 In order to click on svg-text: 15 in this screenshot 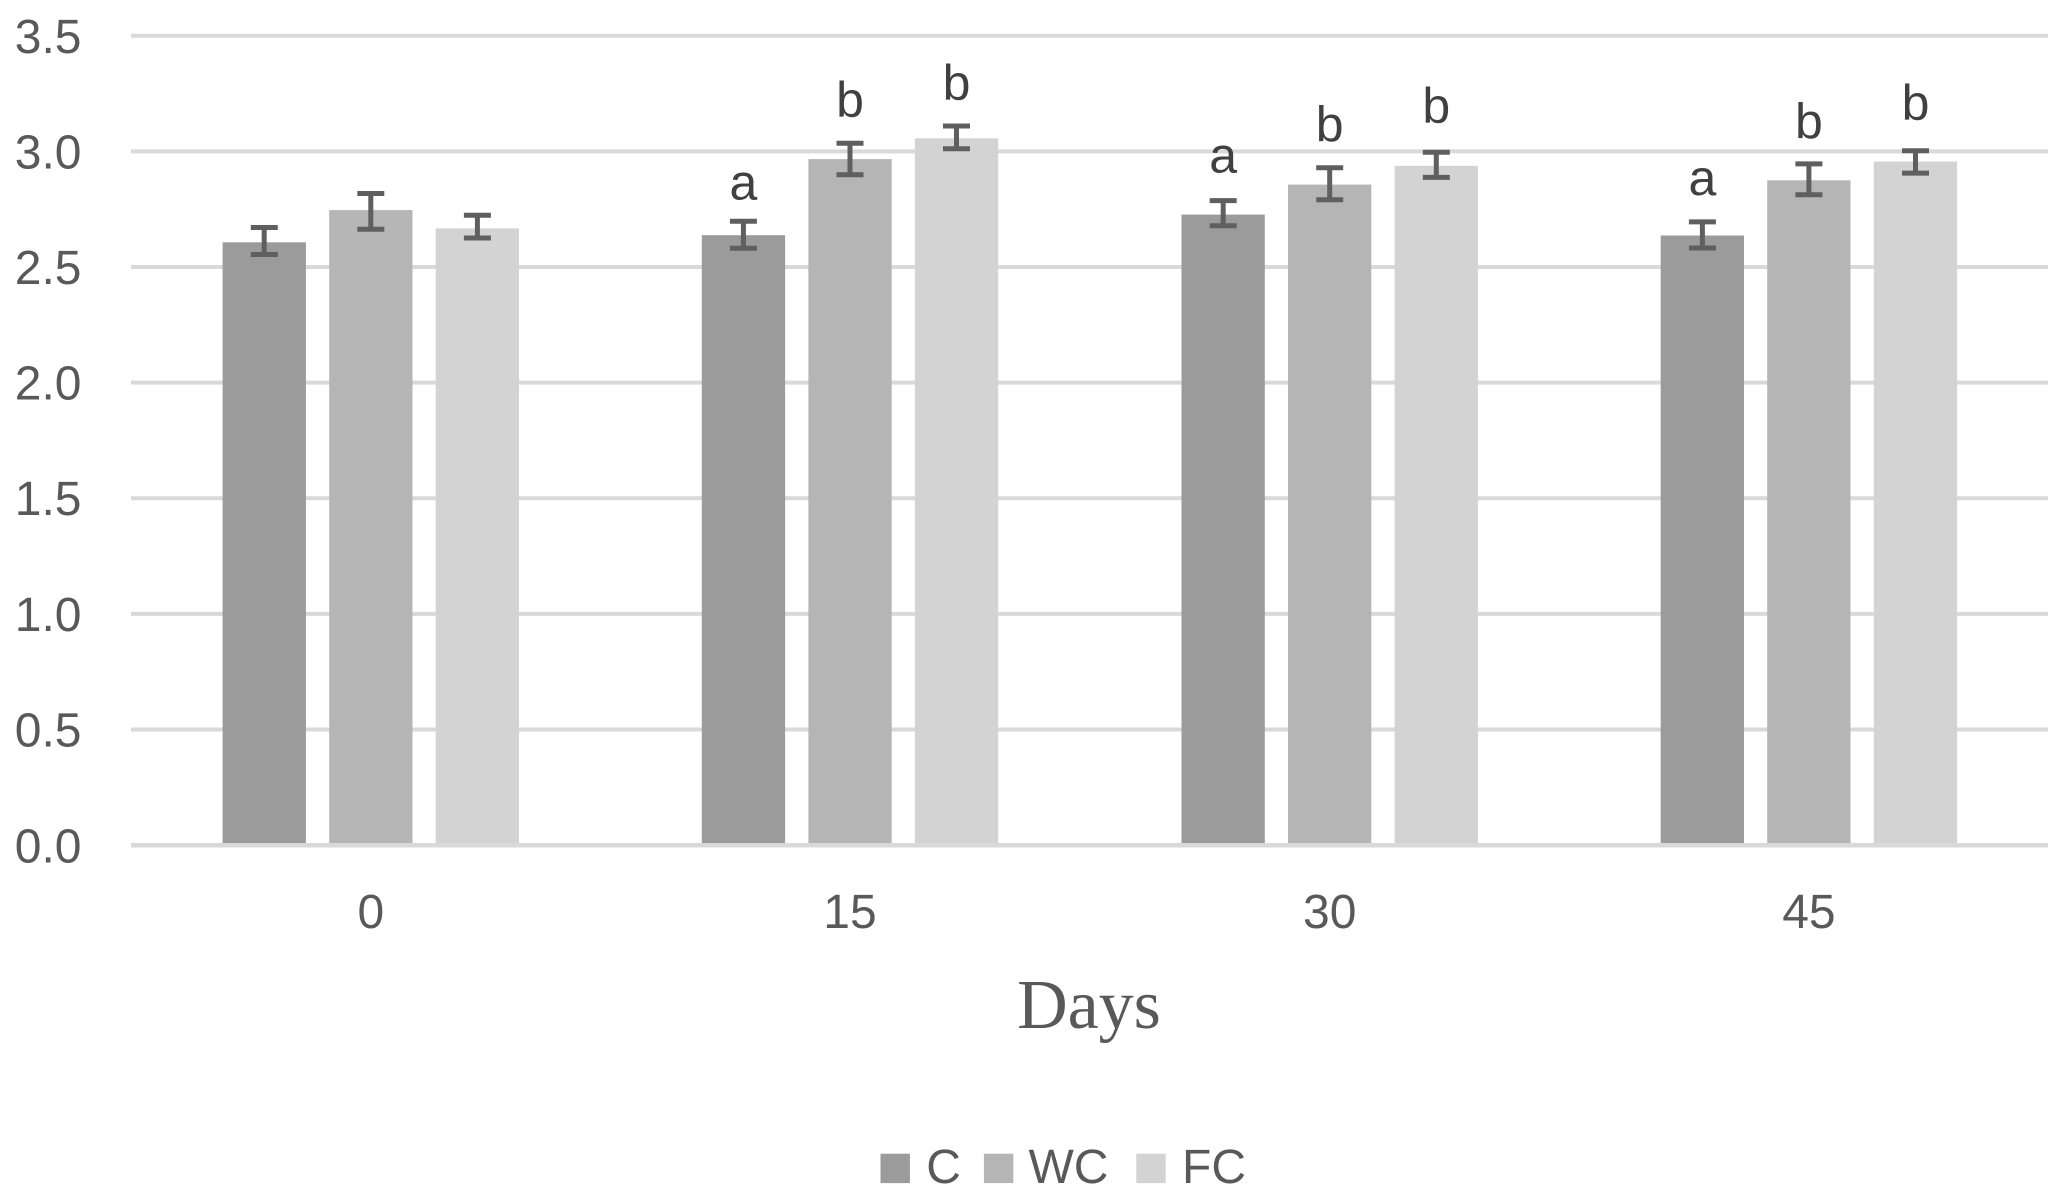, I will do `click(849, 912)`.